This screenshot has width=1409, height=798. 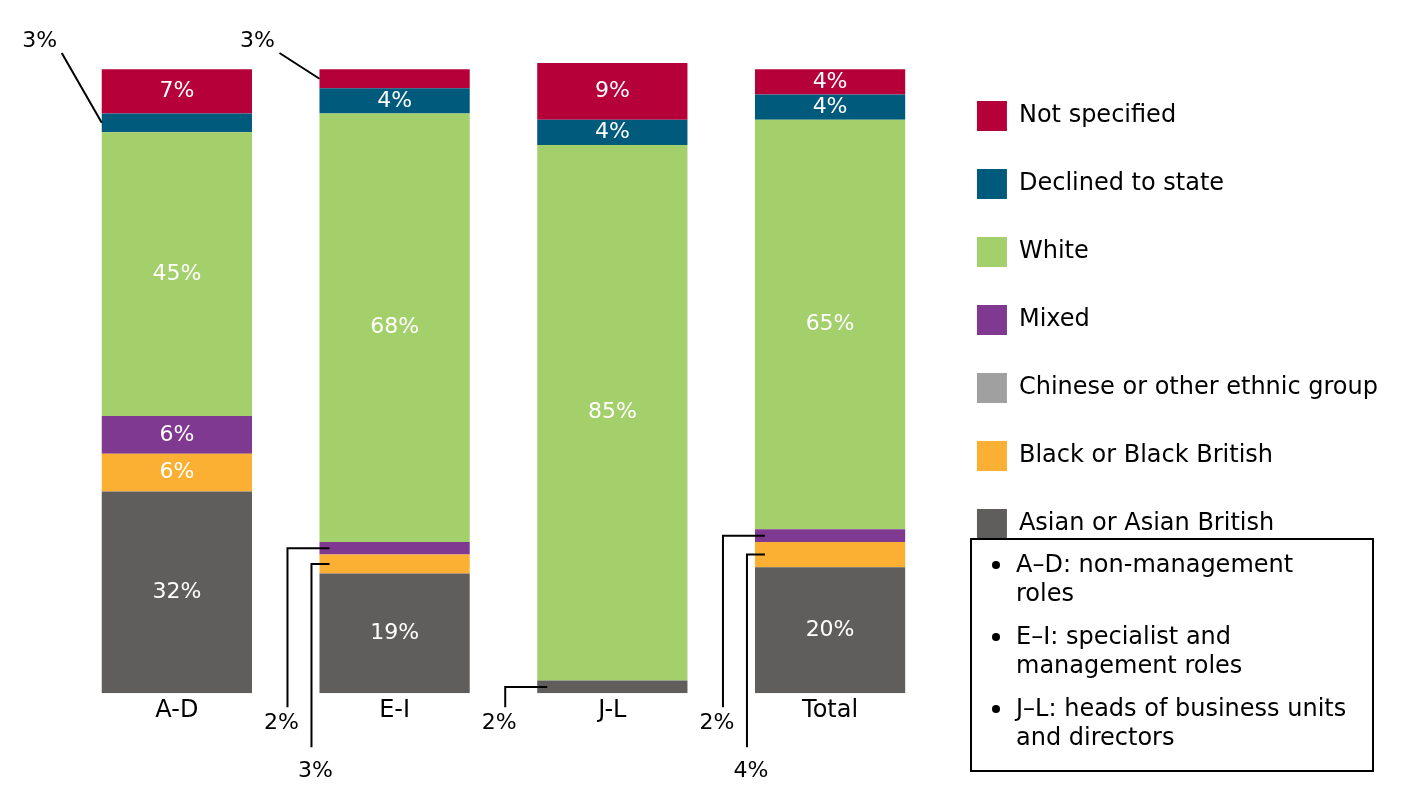 I want to click on x-tick-label: Total, so click(x=830, y=708).